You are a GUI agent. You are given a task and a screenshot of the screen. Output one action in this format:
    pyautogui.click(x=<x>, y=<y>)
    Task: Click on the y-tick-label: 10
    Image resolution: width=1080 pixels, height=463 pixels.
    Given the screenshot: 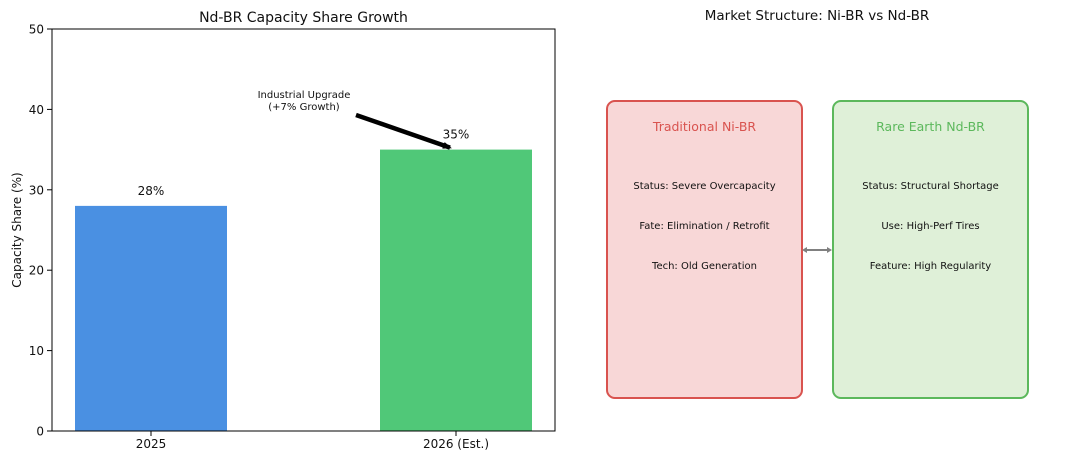 What is the action you would take?
    pyautogui.click(x=36, y=351)
    